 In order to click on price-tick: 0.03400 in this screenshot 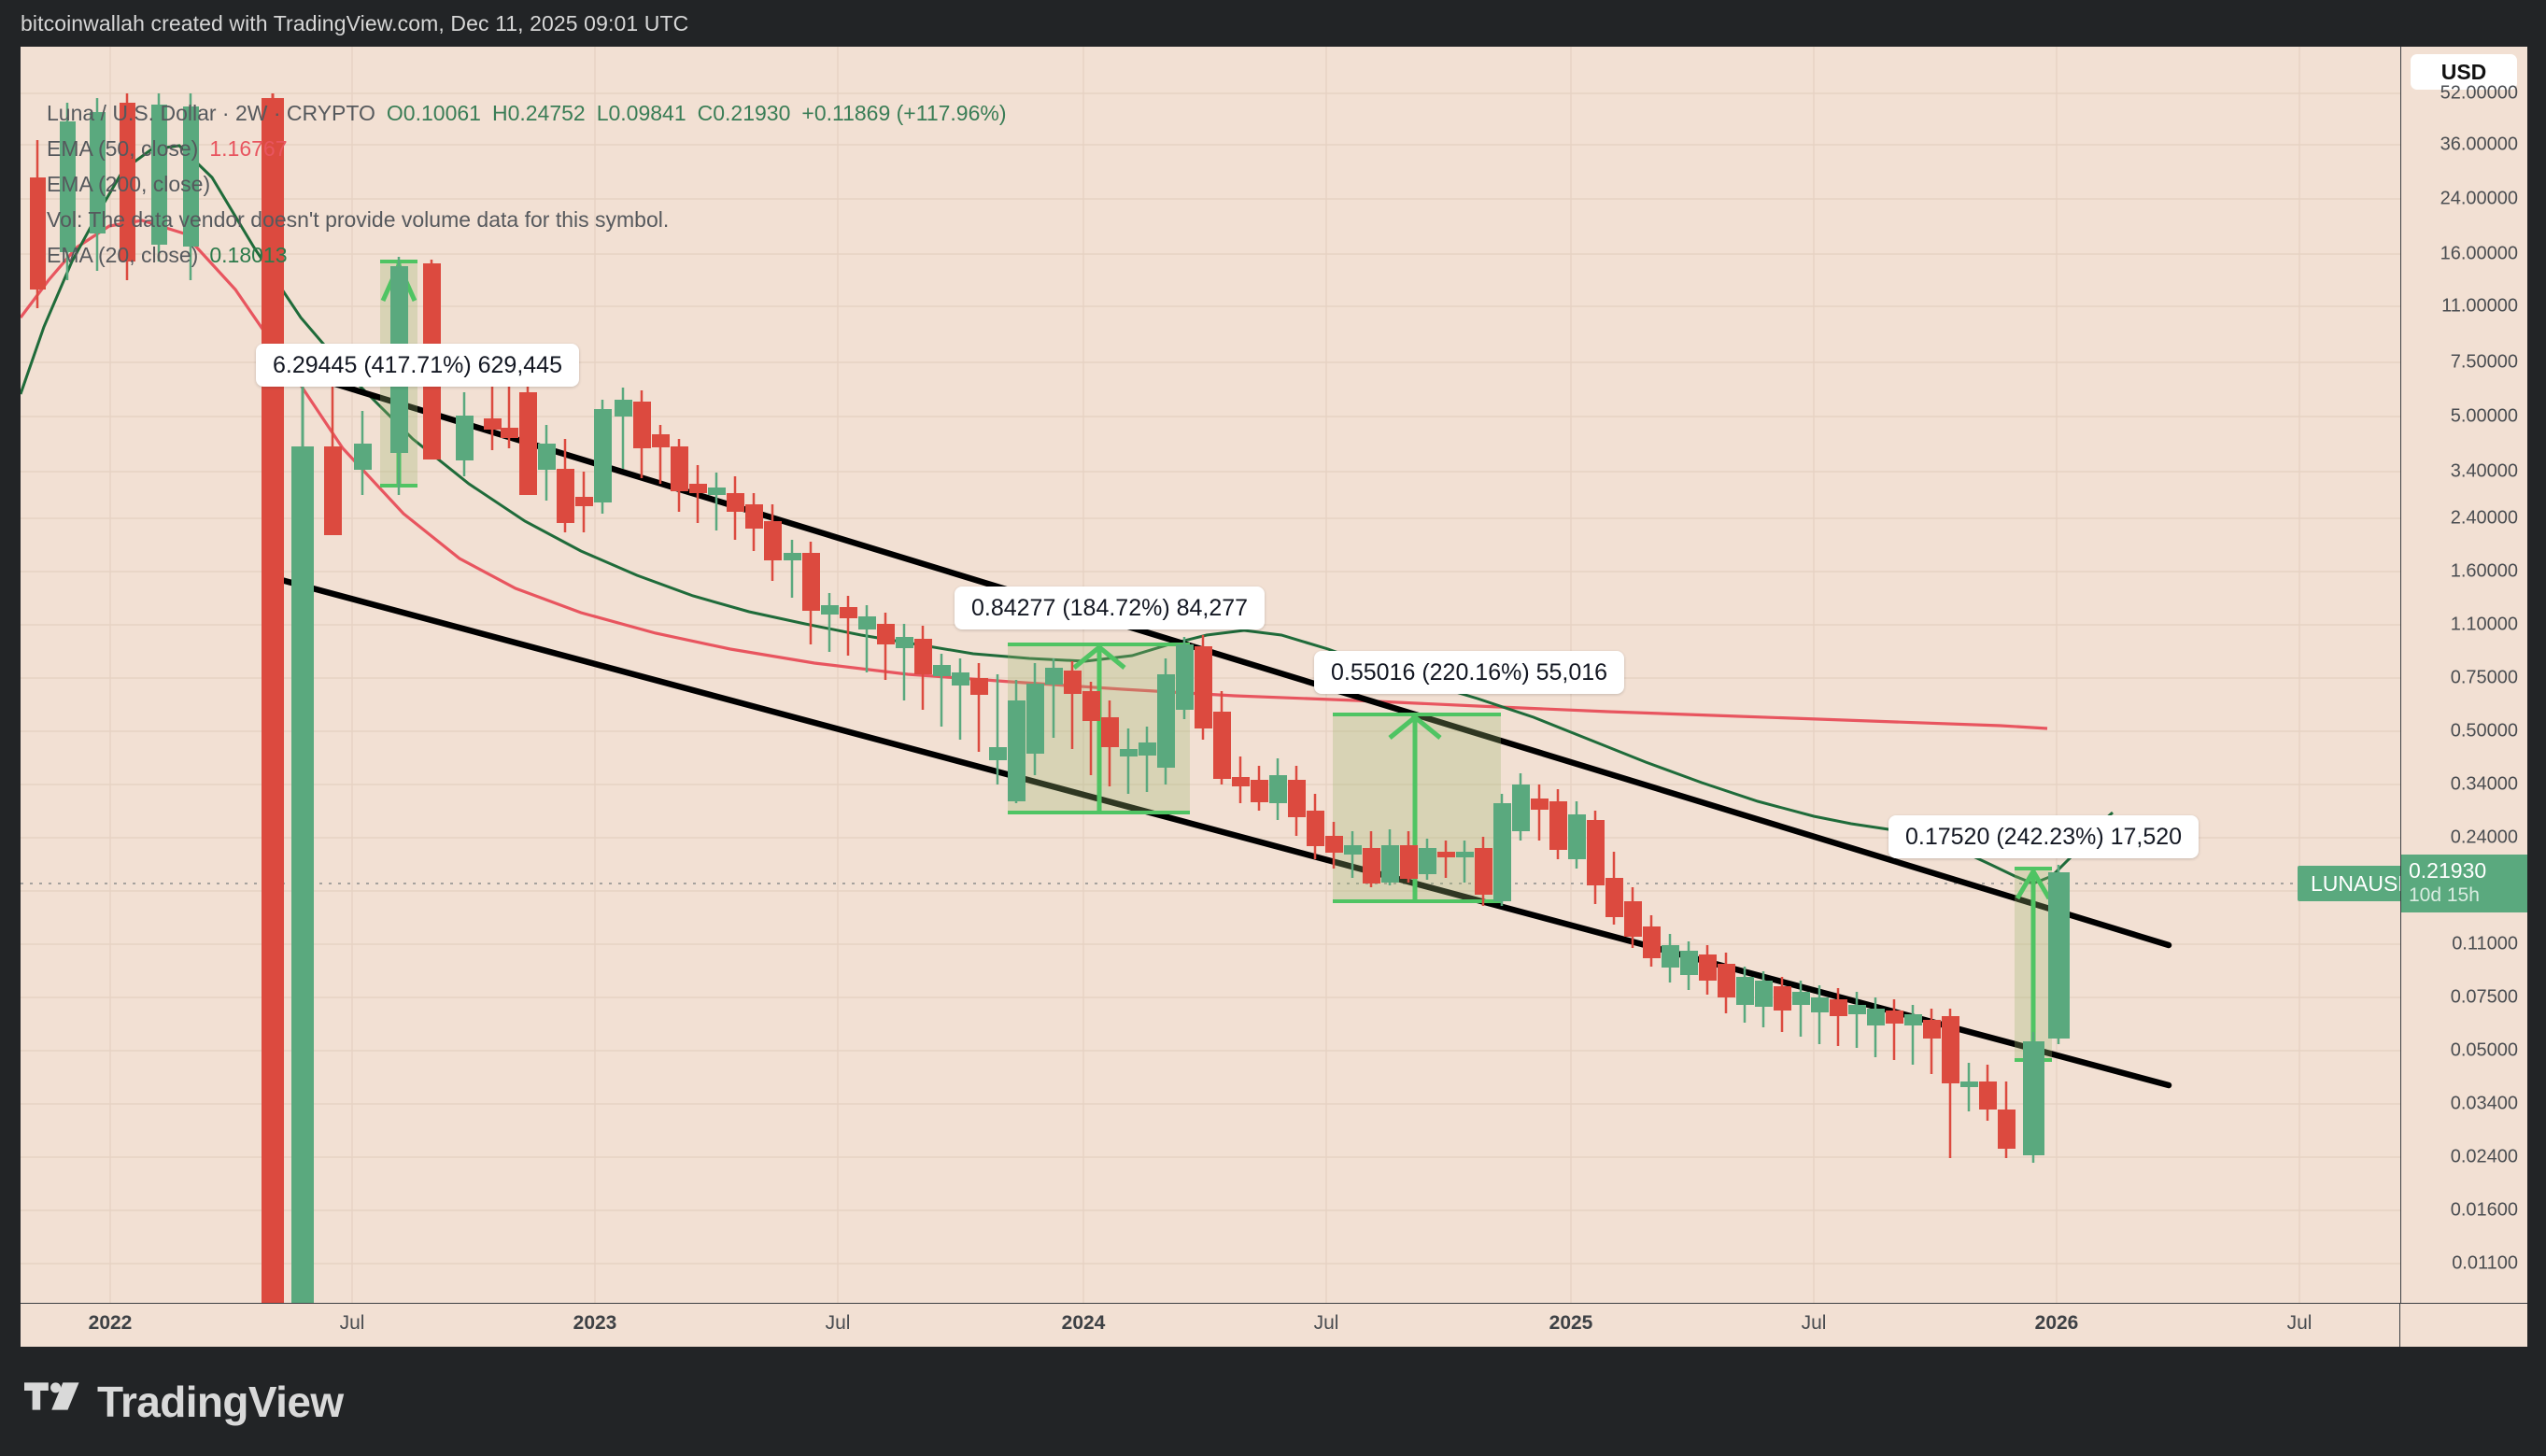, I will do `click(2484, 1103)`.